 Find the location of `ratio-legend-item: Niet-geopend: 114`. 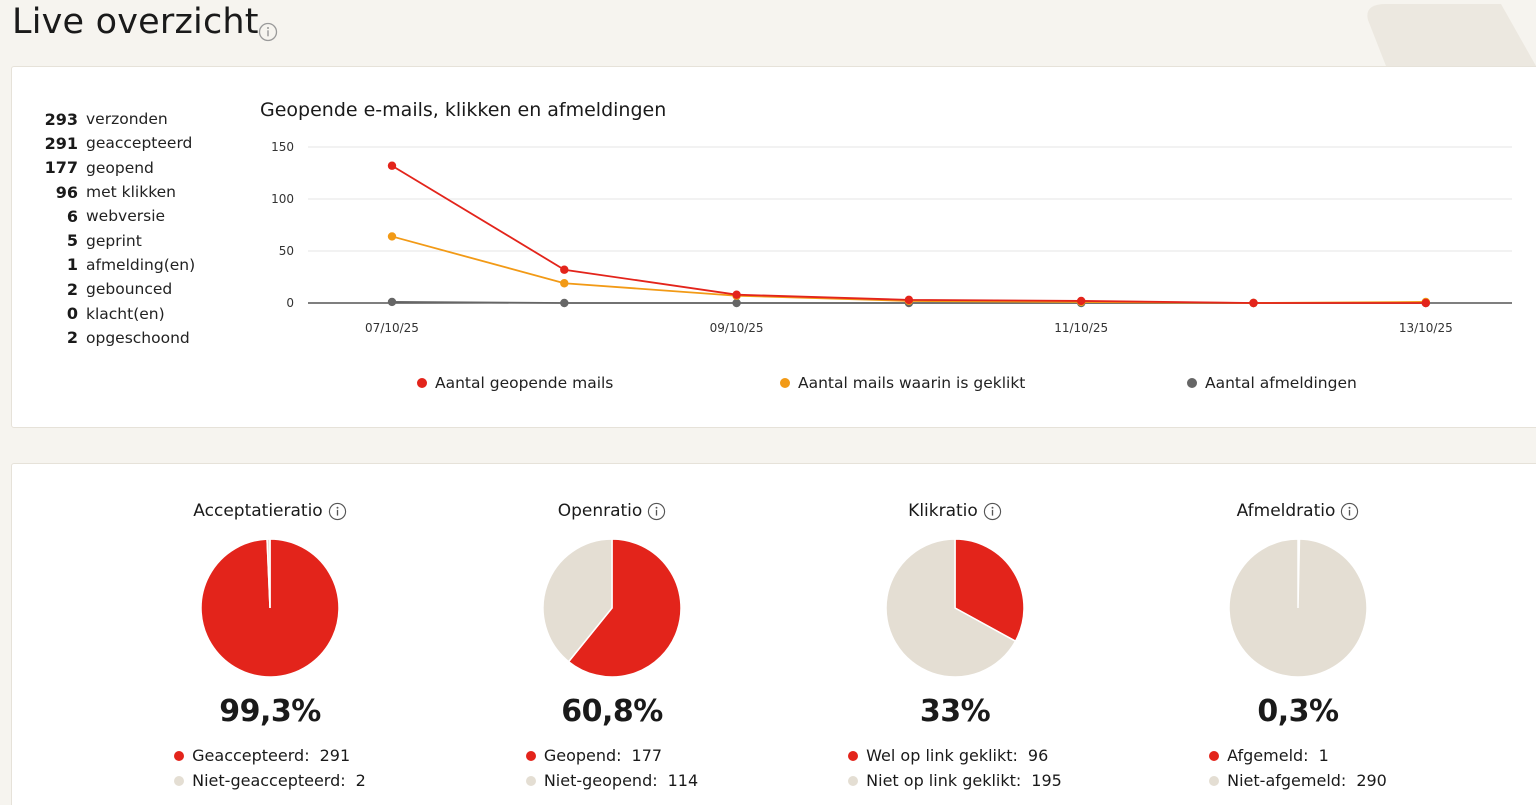

ratio-legend-item: Niet-geopend: 114 is located at coordinates (611, 780).